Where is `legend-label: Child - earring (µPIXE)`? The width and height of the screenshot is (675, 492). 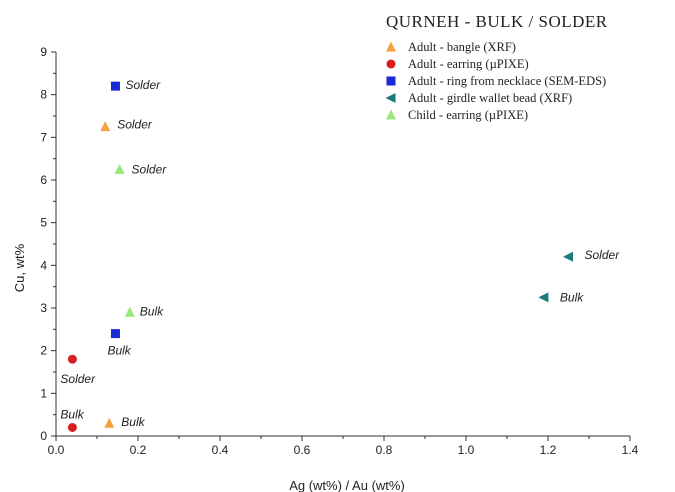
legend-label: Child - earring (µPIXE) is located at coordinates (468, 115).